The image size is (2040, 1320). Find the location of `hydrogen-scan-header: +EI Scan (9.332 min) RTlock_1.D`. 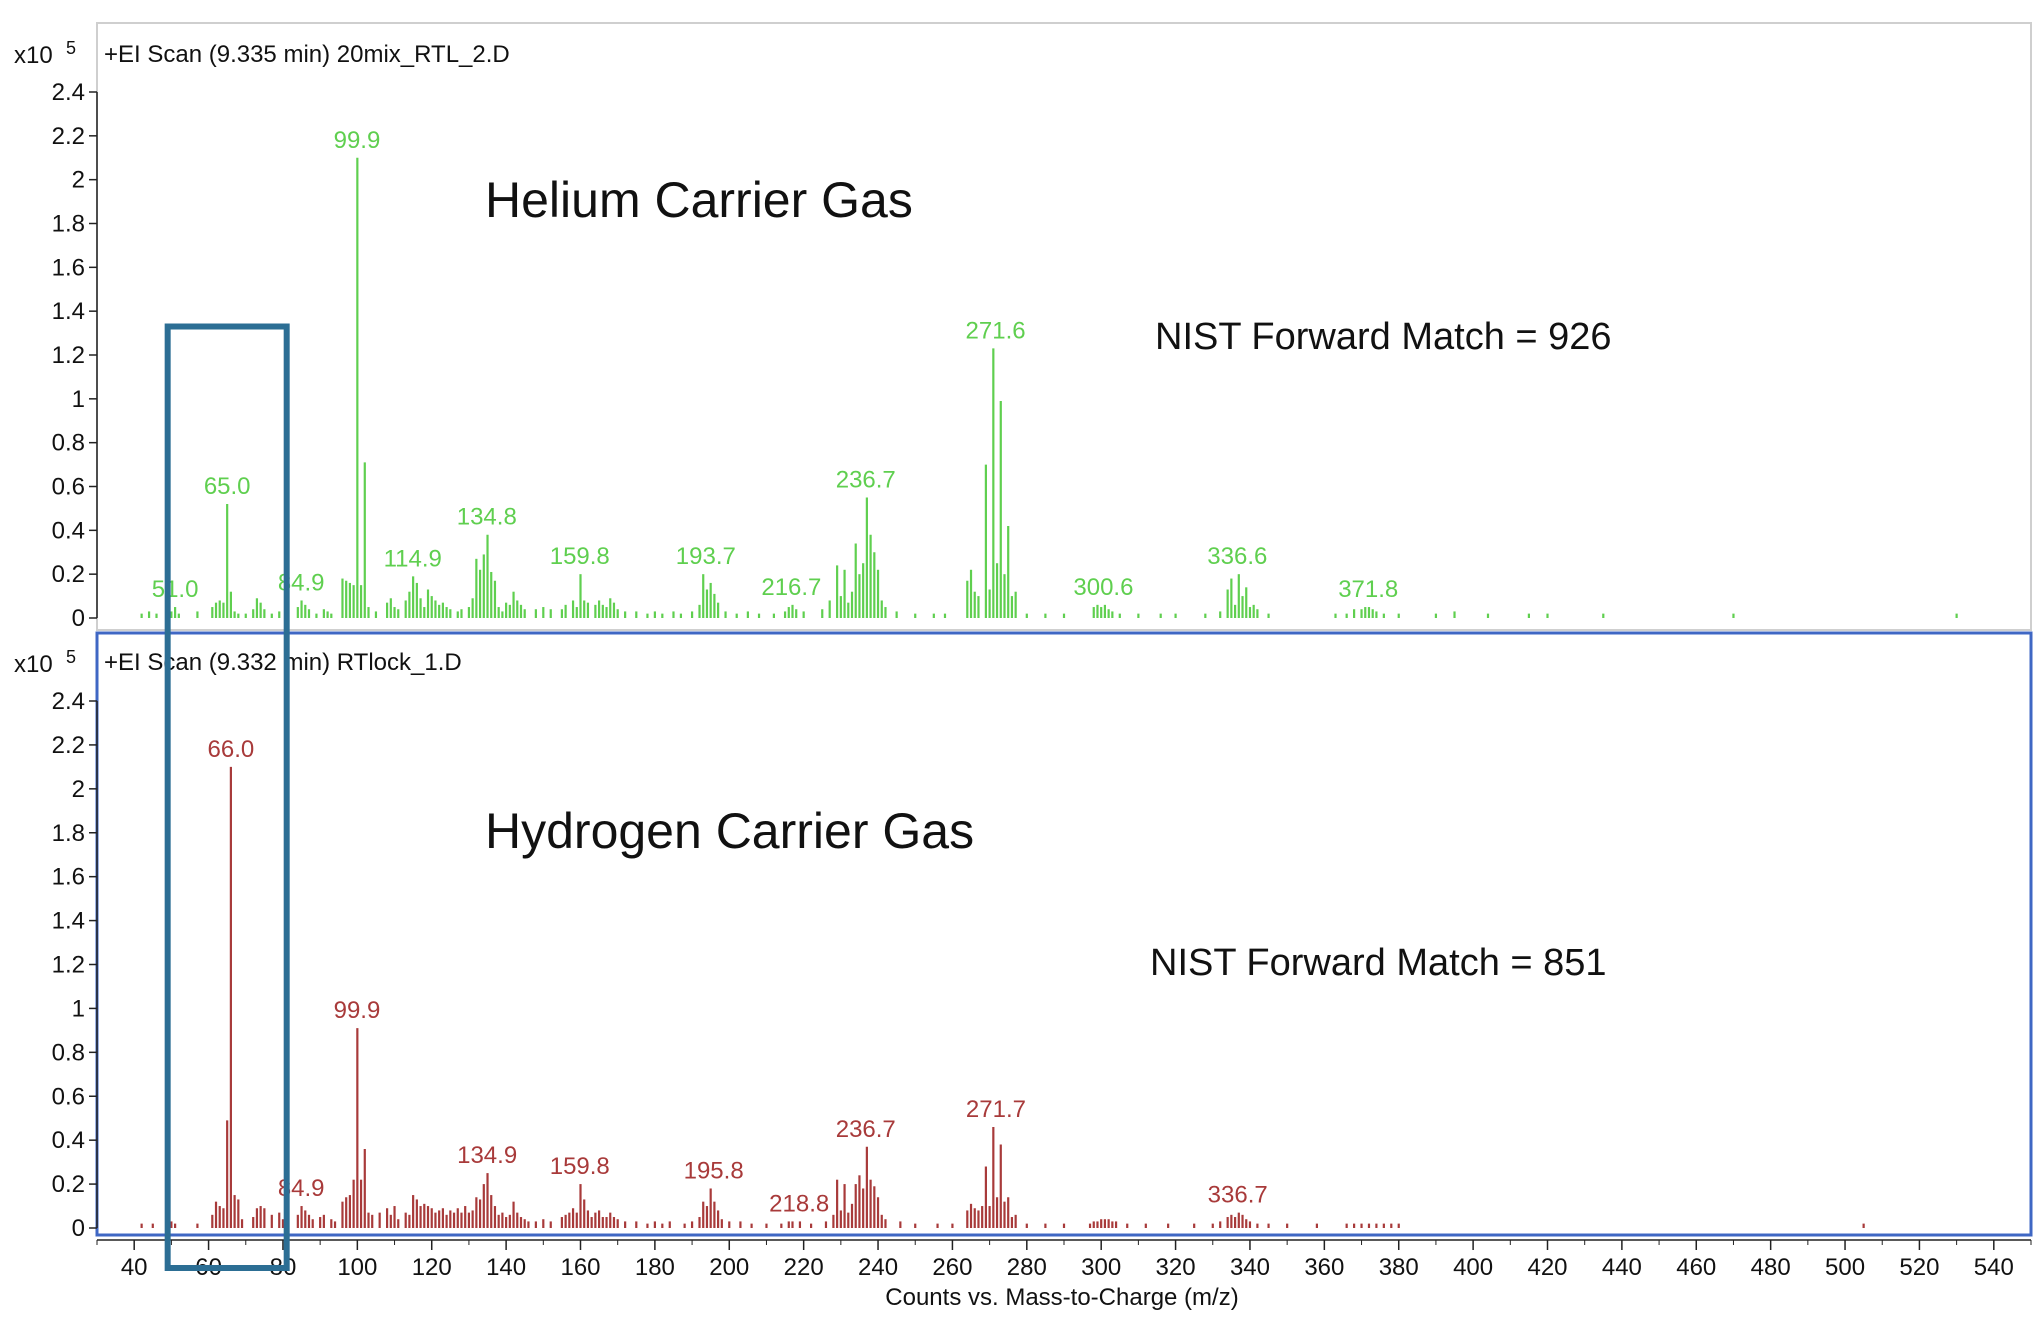

hydrogen-scan-header: +EI Scan (9.332 min) RTlock_1.D is located at coordinates (283, 662).